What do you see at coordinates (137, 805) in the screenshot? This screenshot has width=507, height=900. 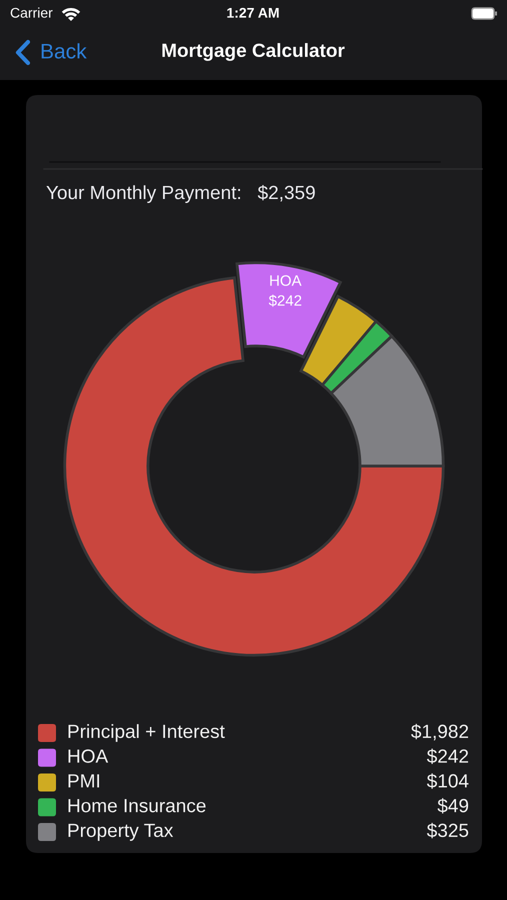 I see `legend-label: Home Insurance` at bounding box center [137, 805].